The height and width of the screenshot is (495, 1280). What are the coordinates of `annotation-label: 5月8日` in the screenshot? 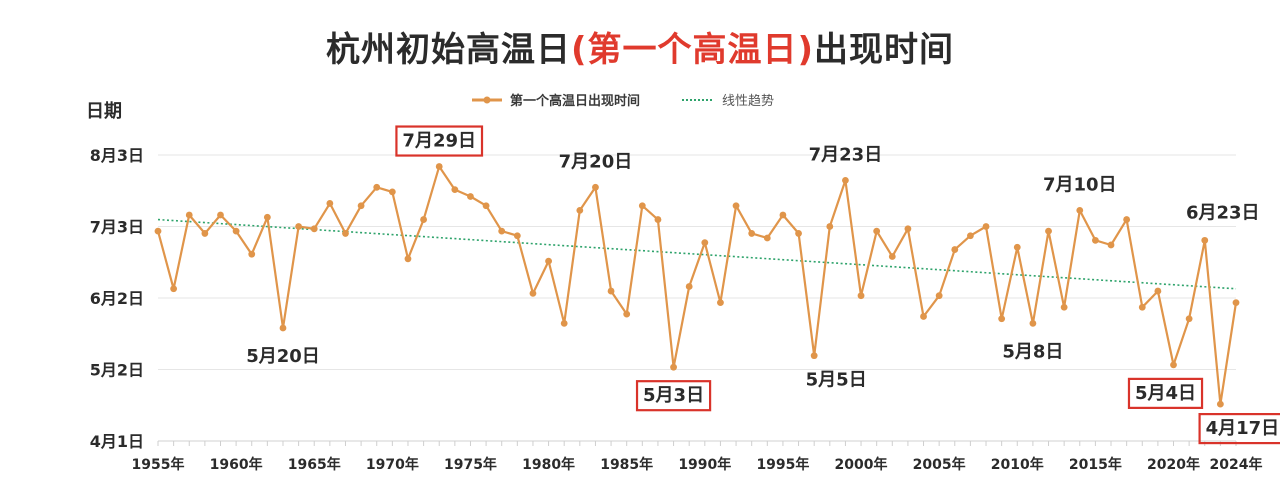 It's located at (1032, 351).